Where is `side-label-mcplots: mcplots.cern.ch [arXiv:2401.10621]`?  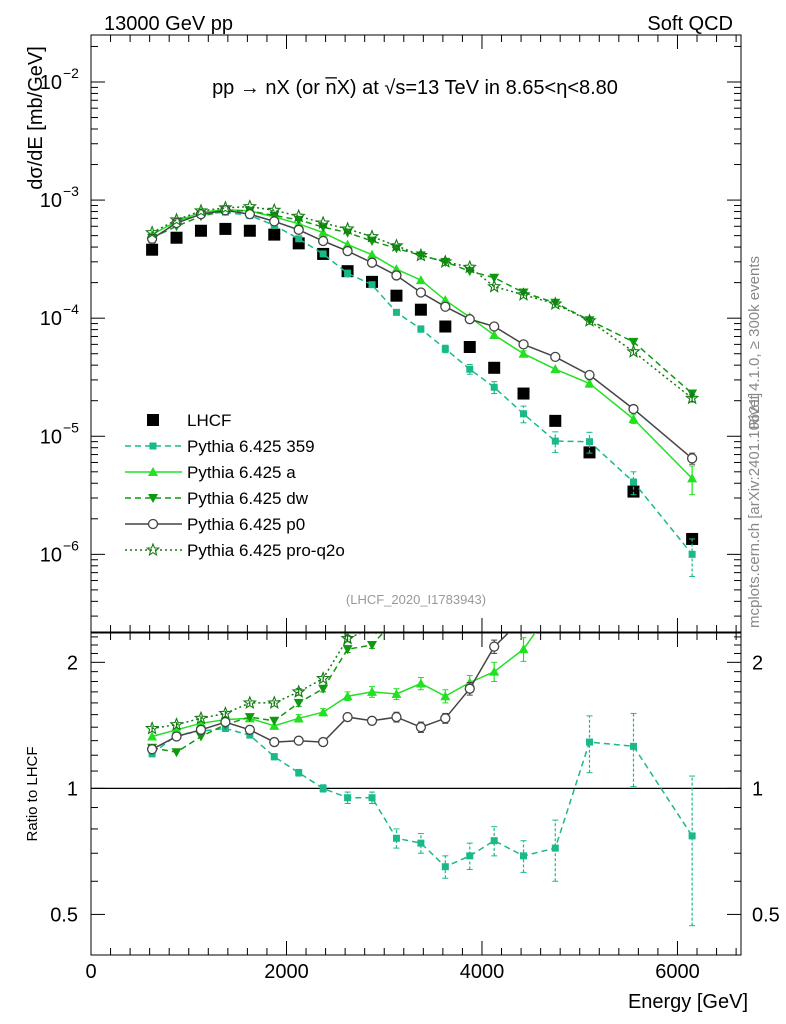 side-label-mcplots: mcplots.cern.ch [arXiv:2401.10621] is located at coordinates (754, 510).